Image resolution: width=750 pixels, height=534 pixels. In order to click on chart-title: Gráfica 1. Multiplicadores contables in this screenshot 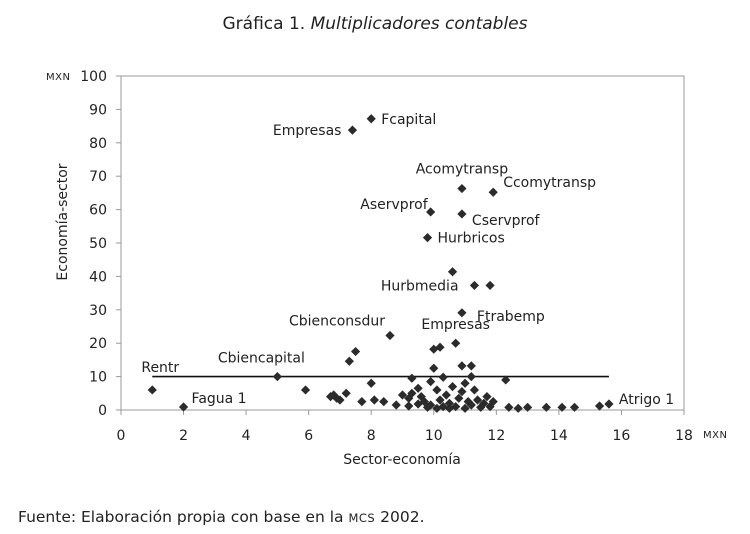, I will do `click(375, 24)`.